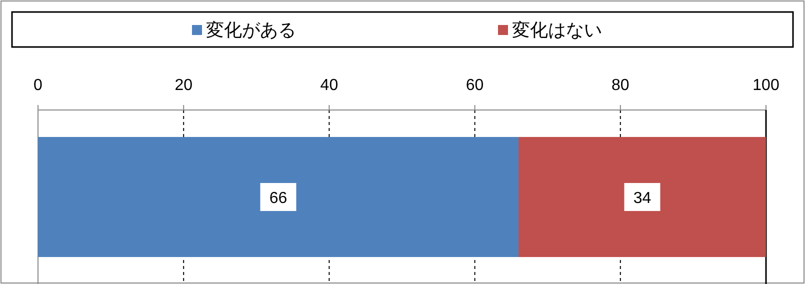 The width and height of the screenshot is (805, 284). I want to click on x-tick-label: 40, so click(329, 85).